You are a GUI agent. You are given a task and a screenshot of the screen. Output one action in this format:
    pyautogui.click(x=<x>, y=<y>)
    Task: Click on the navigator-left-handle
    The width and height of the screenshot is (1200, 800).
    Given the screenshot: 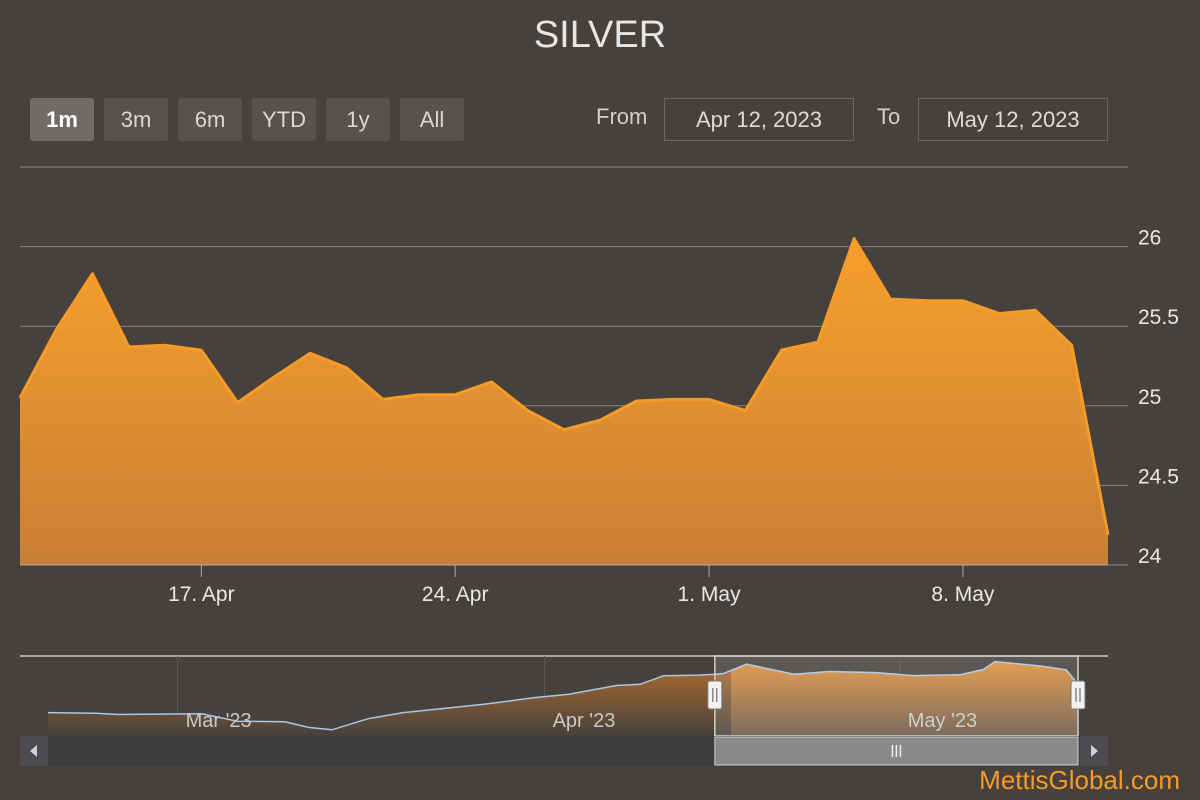 What is the action you would take?
    pyautogui.click(x=715, y=695)
    